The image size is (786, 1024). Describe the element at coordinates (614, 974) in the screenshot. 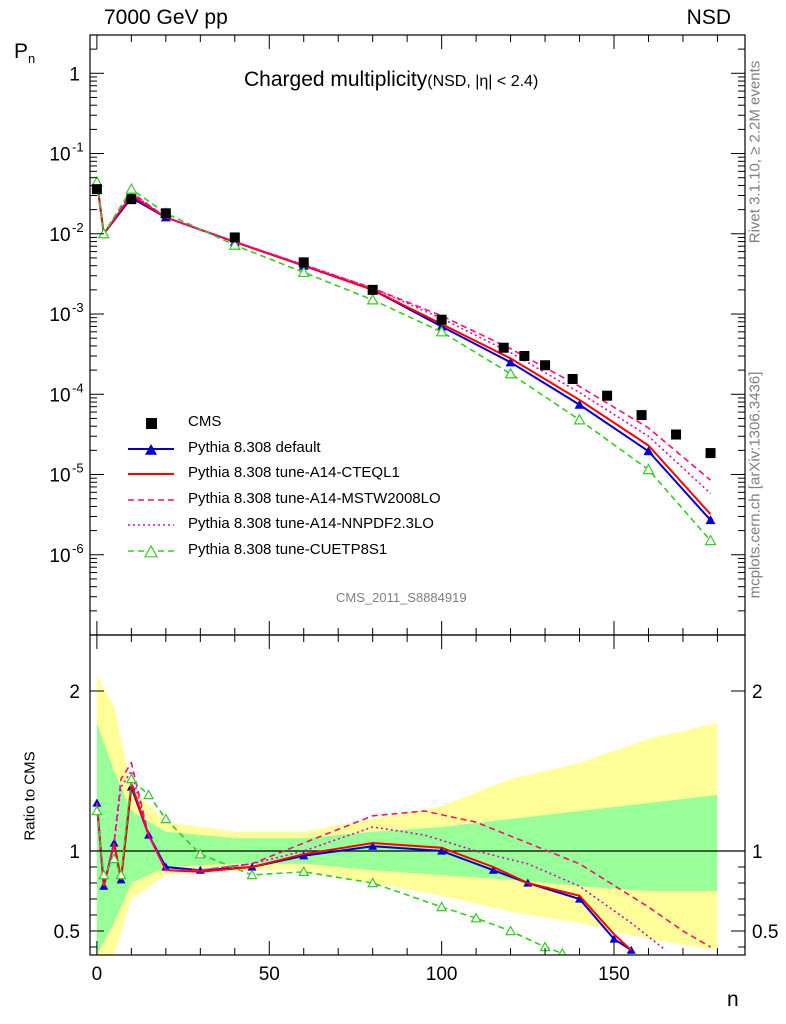

I see `x-tick-label: 150` at that location.